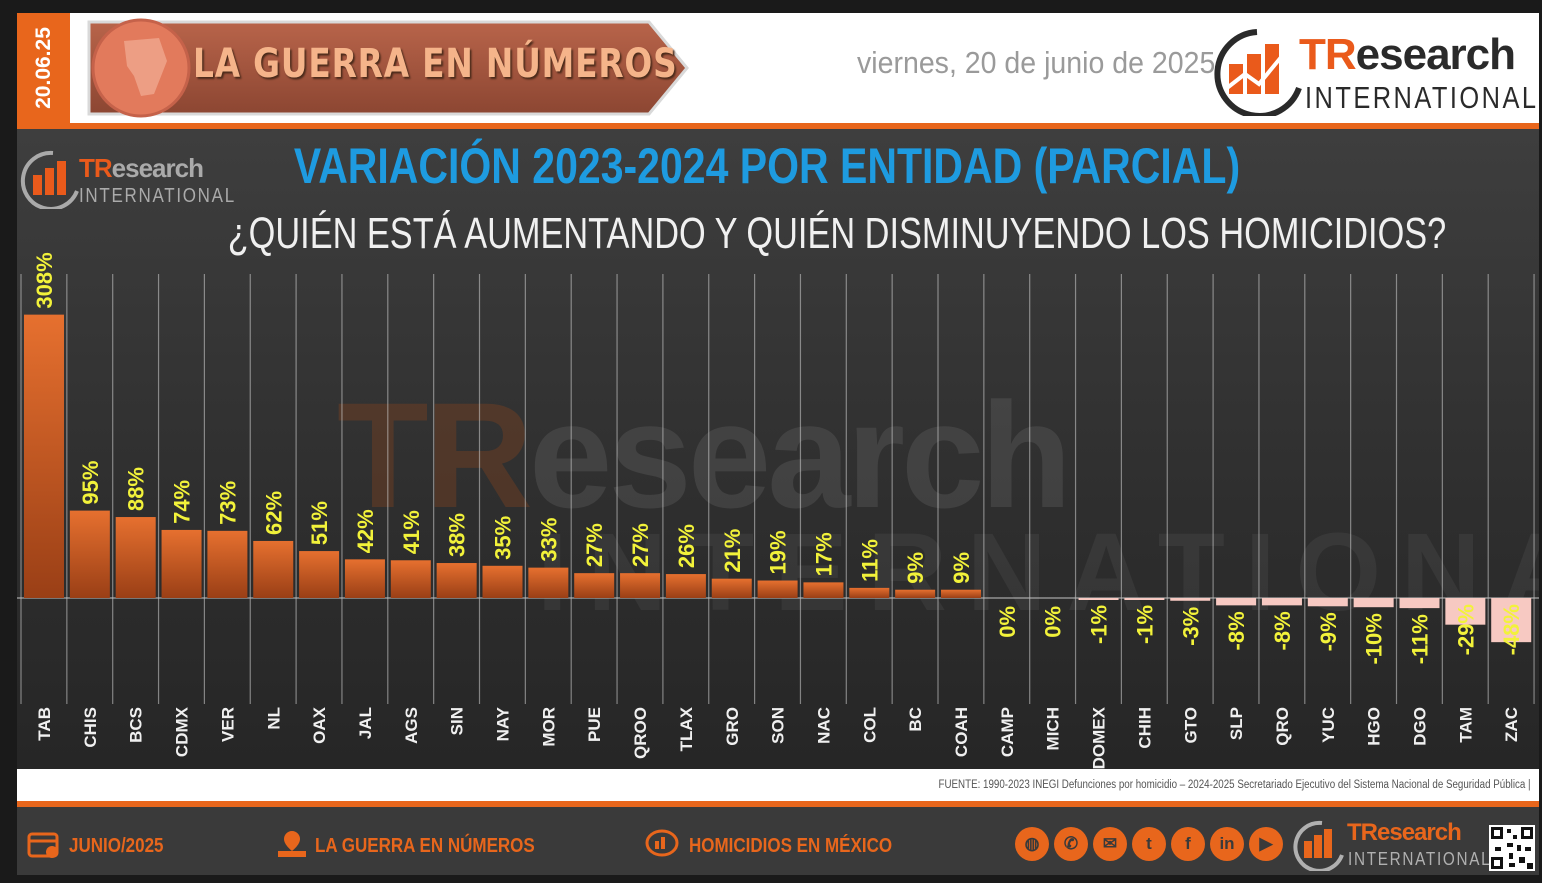 The height and width of the screenshot is (883, 1542). I want to click on category-label: NL, so click(273, 718).